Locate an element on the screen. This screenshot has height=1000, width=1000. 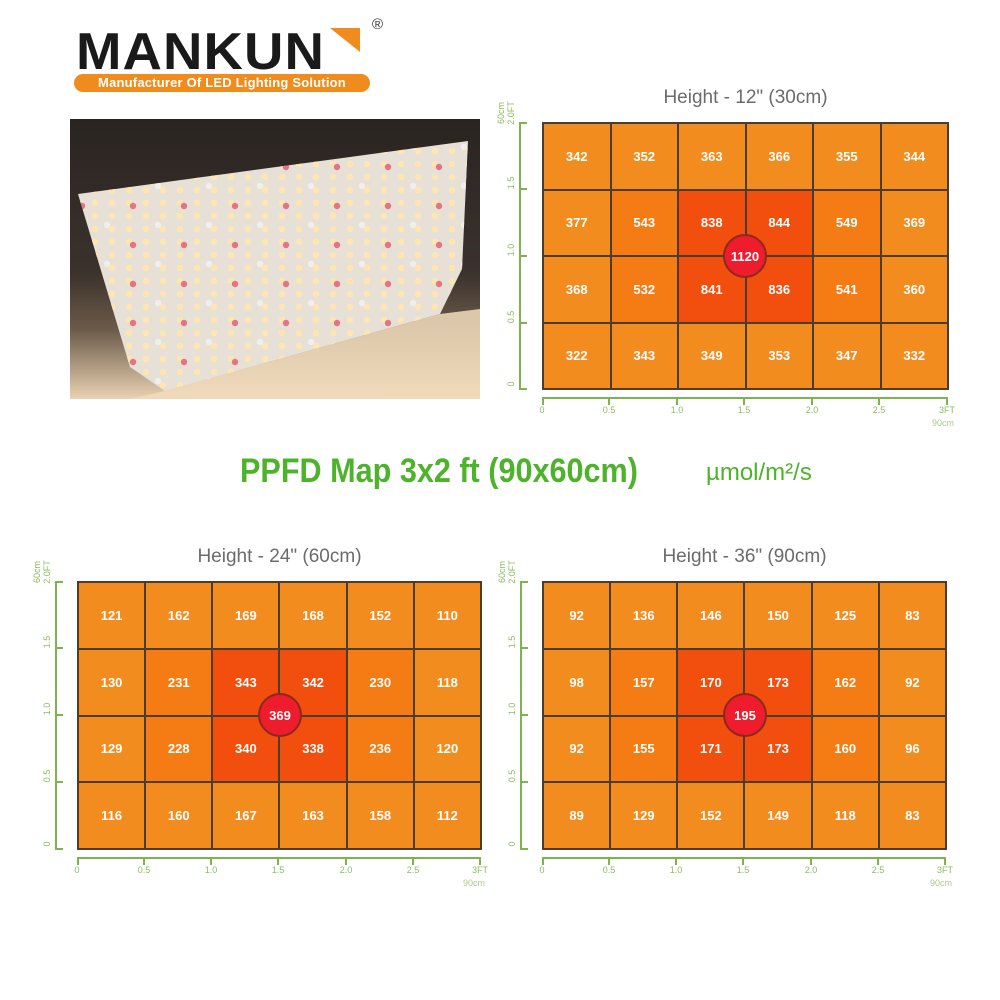
brand-tagline: Manufacturer Of LED Lighting Solution is located at coordinates (222, 83).